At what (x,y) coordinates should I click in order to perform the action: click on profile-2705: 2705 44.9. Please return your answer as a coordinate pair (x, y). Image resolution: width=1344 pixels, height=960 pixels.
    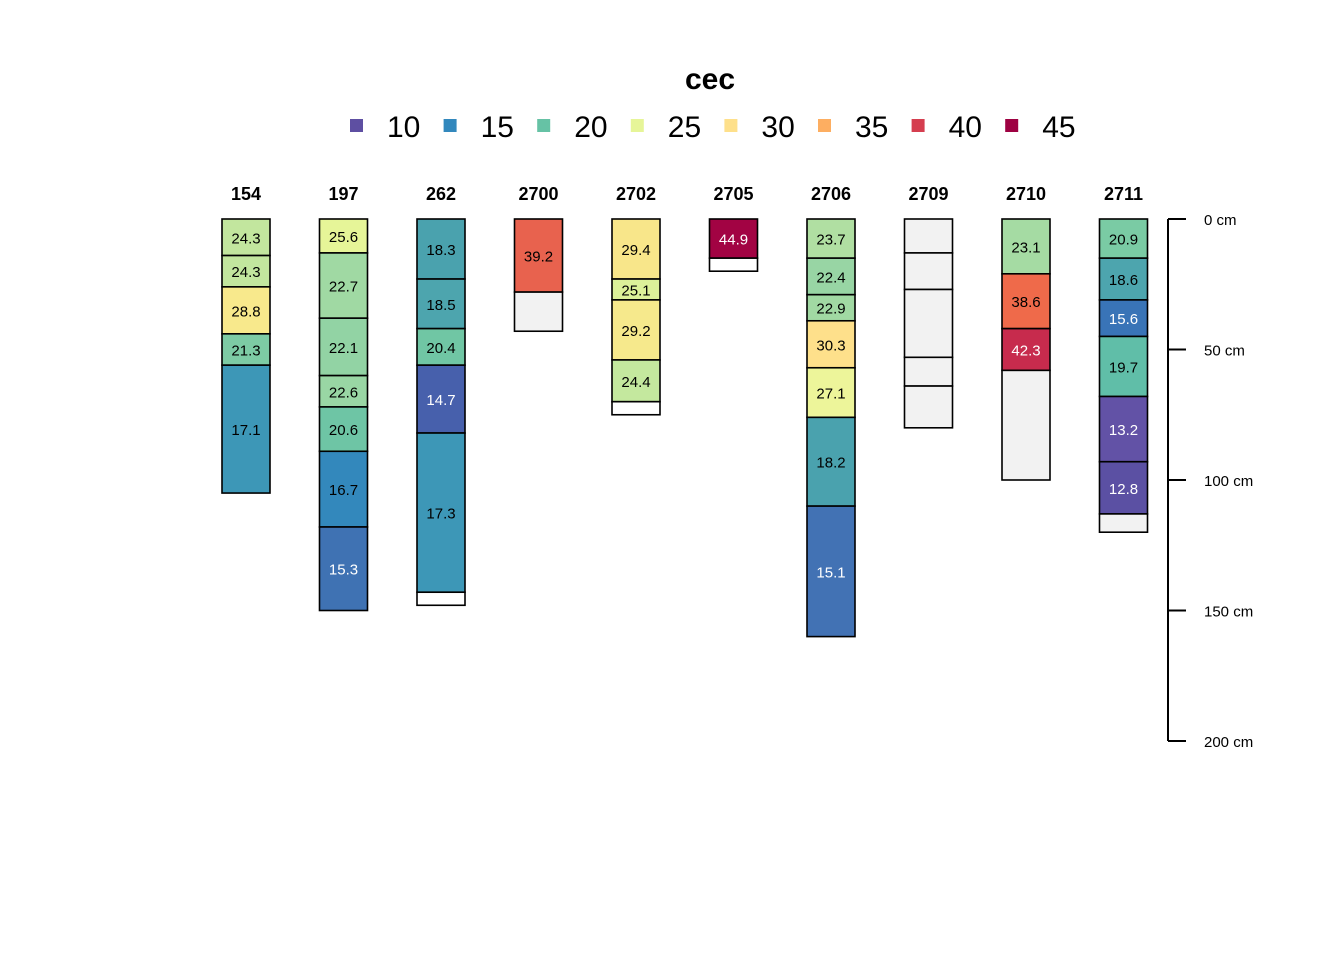
    Looking at the image, I should click on (733, 228).